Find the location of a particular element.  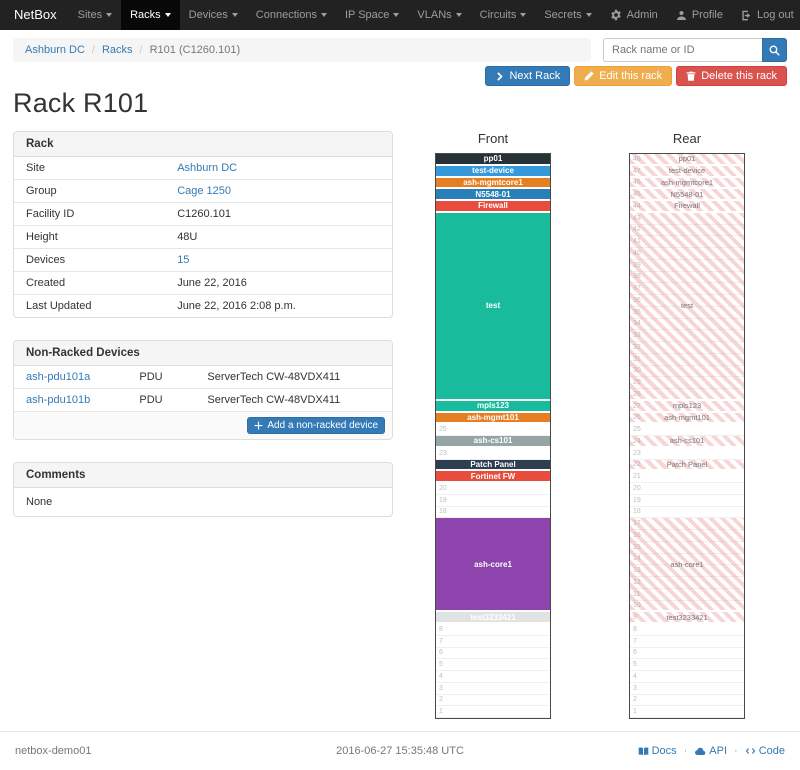

rack-device-front-test-device: test-device is located at coordinates (493, 171).